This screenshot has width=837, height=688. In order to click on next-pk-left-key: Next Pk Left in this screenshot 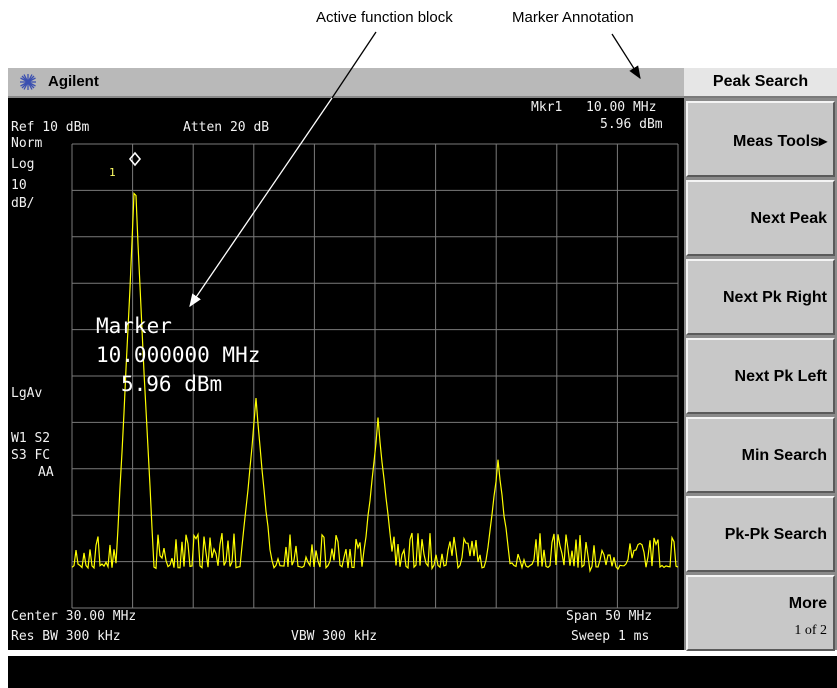, I will do `click(760, 376)`.